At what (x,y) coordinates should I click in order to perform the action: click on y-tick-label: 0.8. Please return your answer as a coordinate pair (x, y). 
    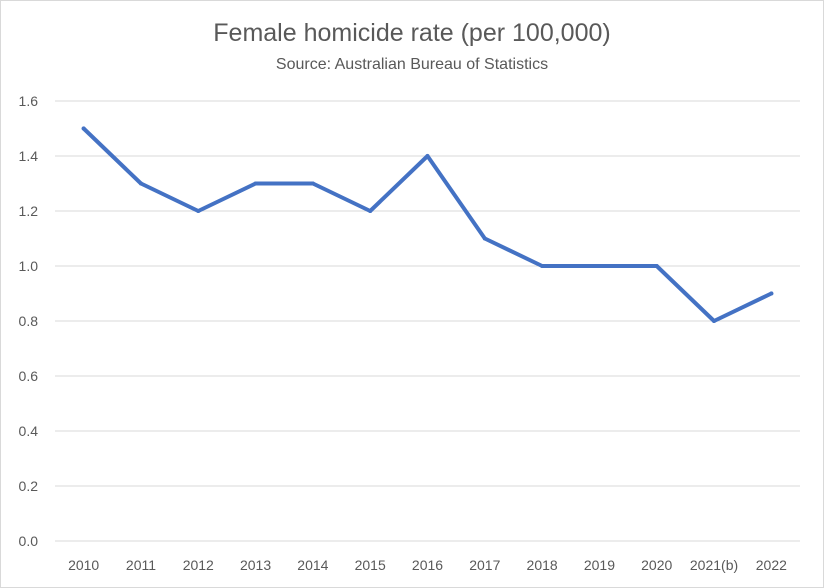
    Looking at the image, I should click on (29, 321).